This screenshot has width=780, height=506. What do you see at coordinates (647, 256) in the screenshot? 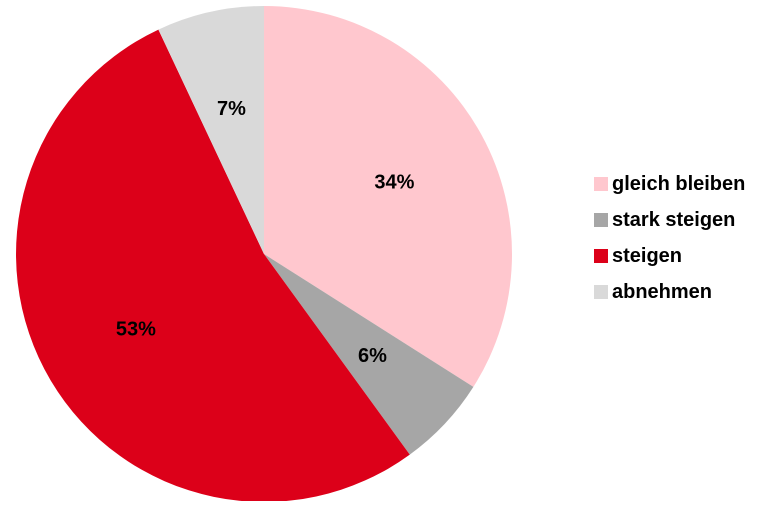
I see `legend-label-steigen: steigen` at bounding box center [647, 256].